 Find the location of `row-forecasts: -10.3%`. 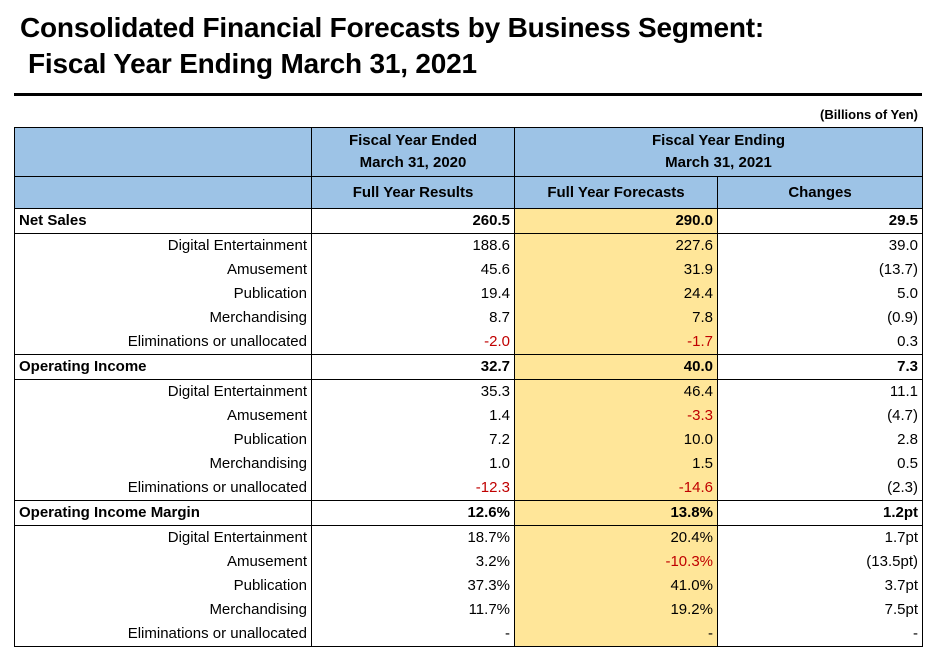

row-forecasts: -10.3% is located at coordinates (616, 562).